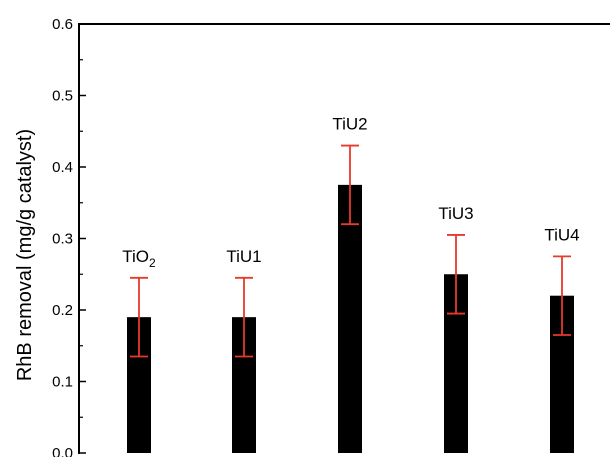  Describe the element at coordinates (561, 234) in the screenshot. I see `bar-category-label: TiU4` at that location.